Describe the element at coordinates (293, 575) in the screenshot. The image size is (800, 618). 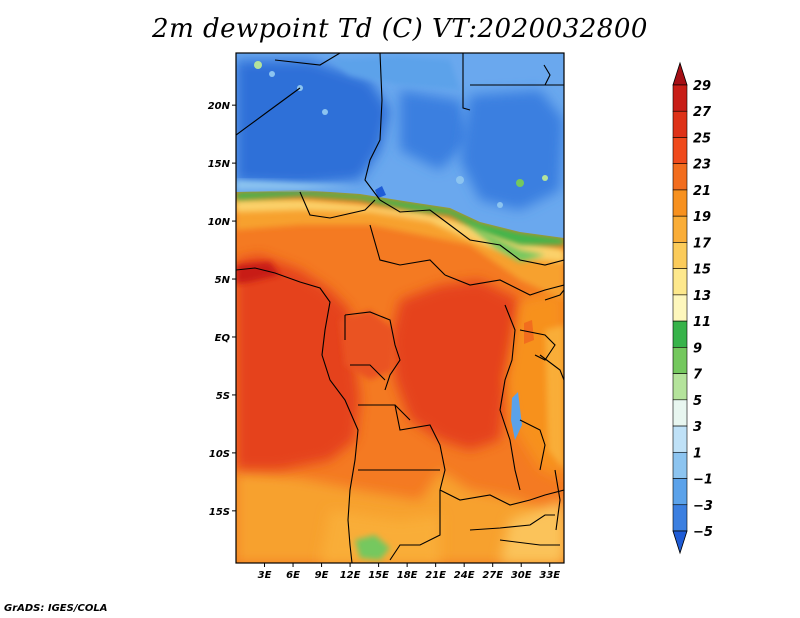
I see `lon-tick-label: 6E` at that location.